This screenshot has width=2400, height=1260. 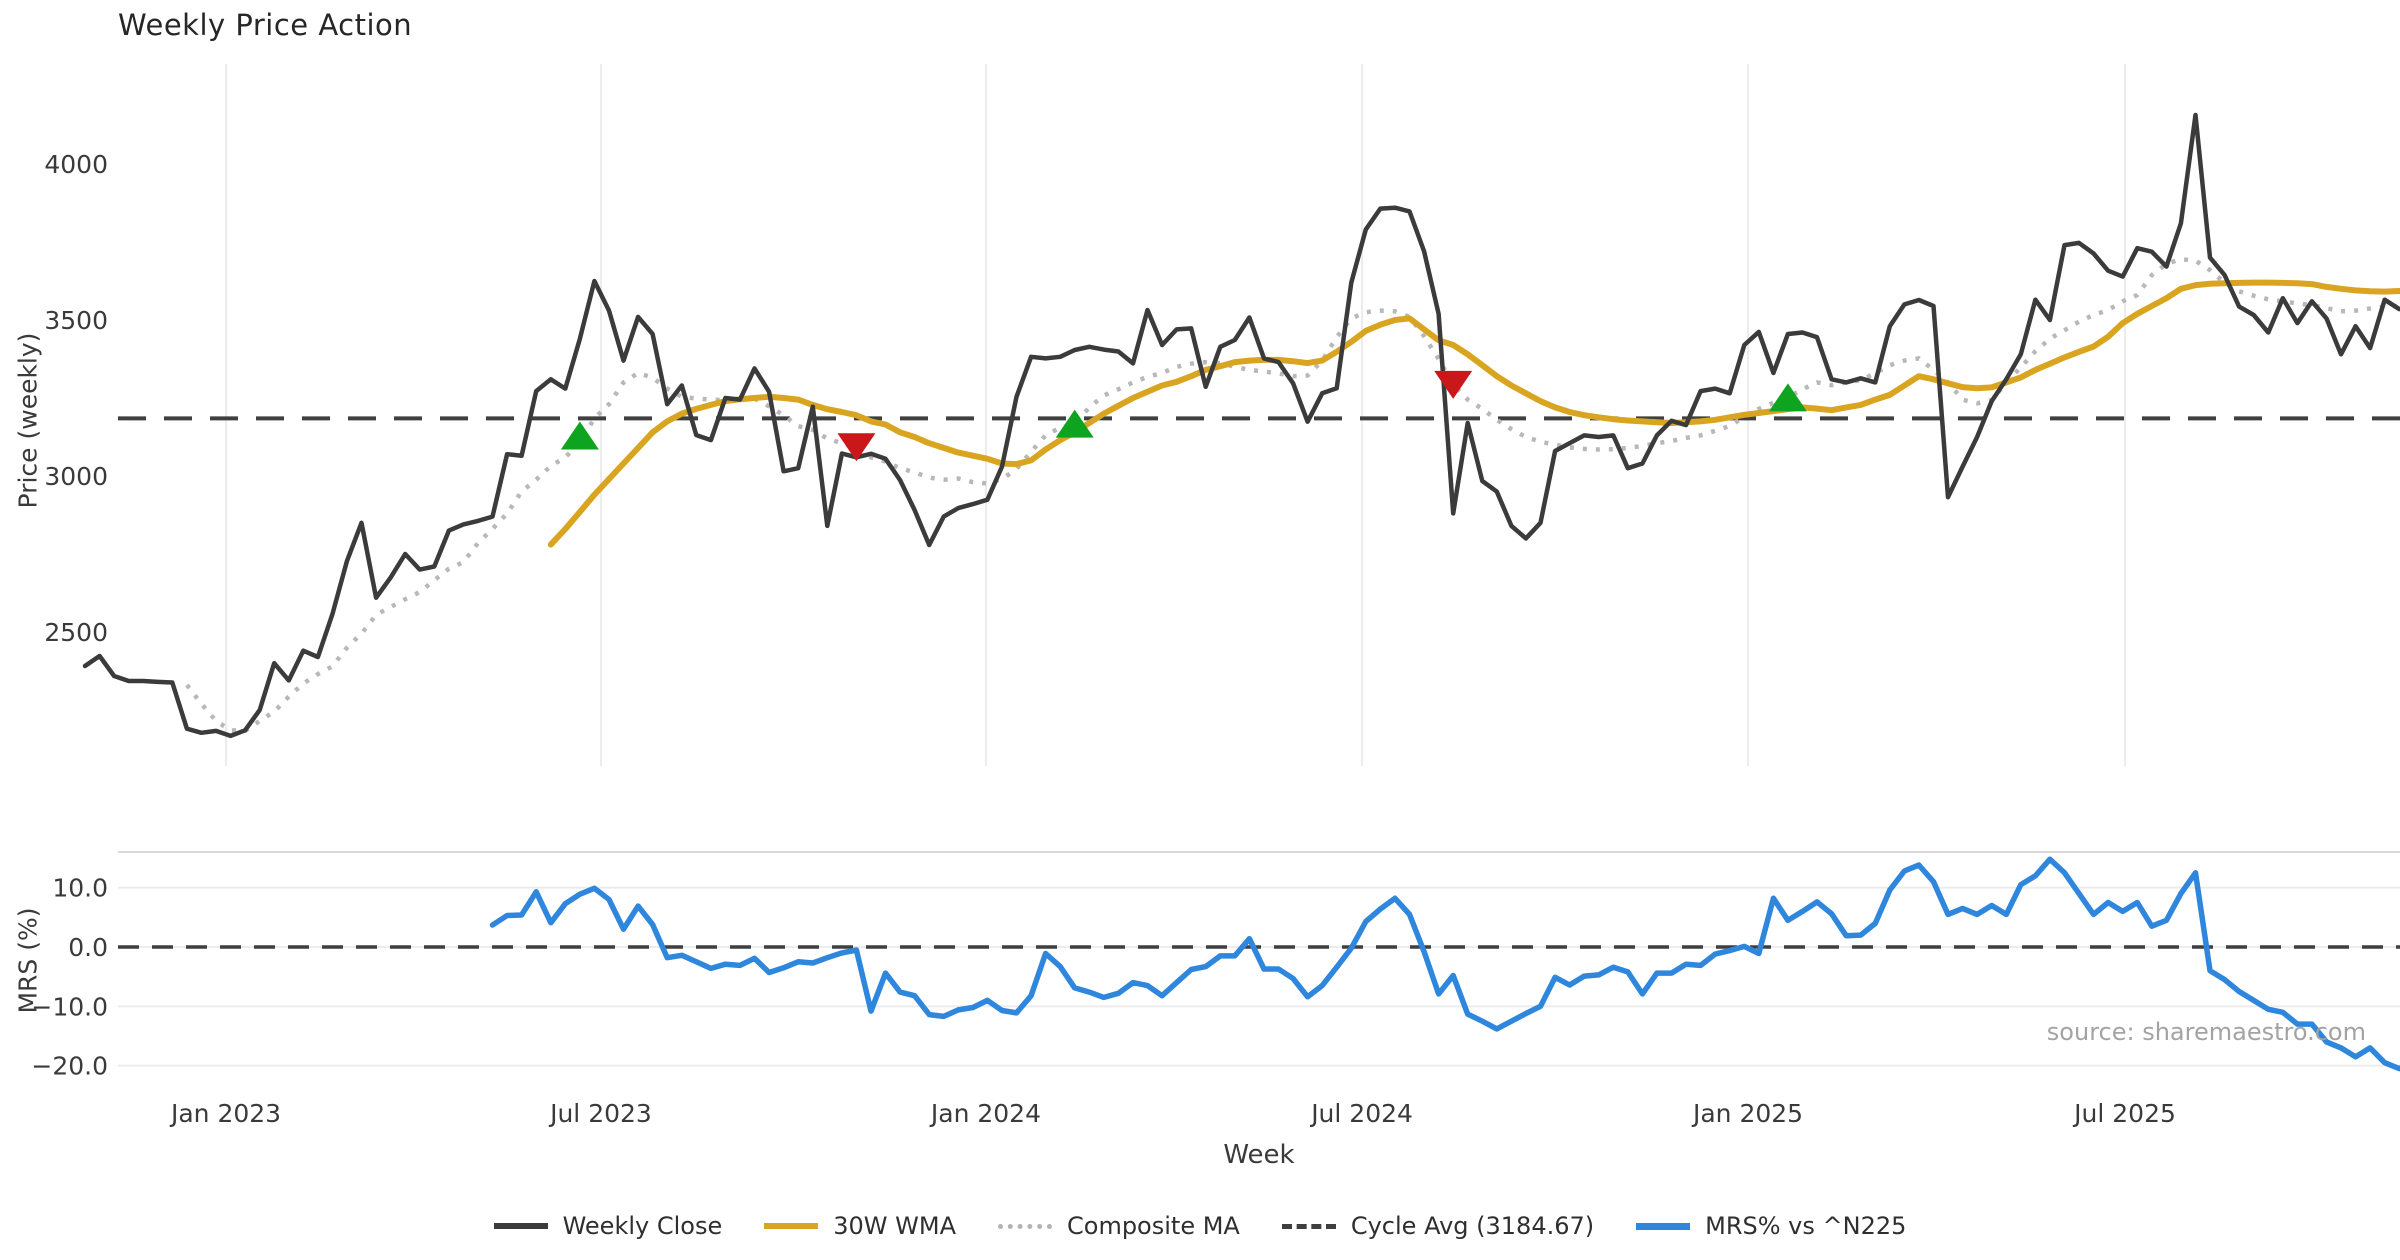 I want to click on legend-item-composite: Composite MA, so click(x=1119, y=1226).